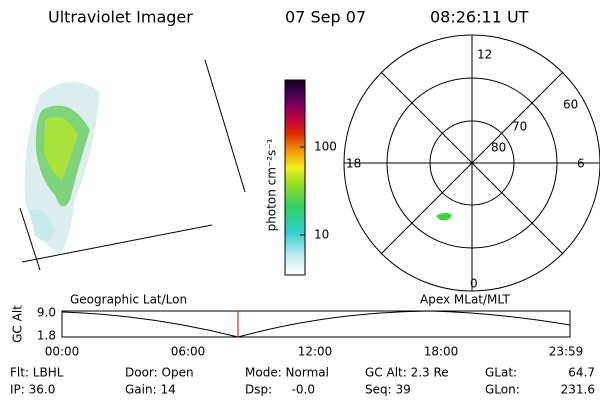 The height and width of the screenshot is (400, 600). What do you see at coordinates (258, 390) in the screenshot?
I see `info-label: Dsp:` at bounding box center [258, 390].